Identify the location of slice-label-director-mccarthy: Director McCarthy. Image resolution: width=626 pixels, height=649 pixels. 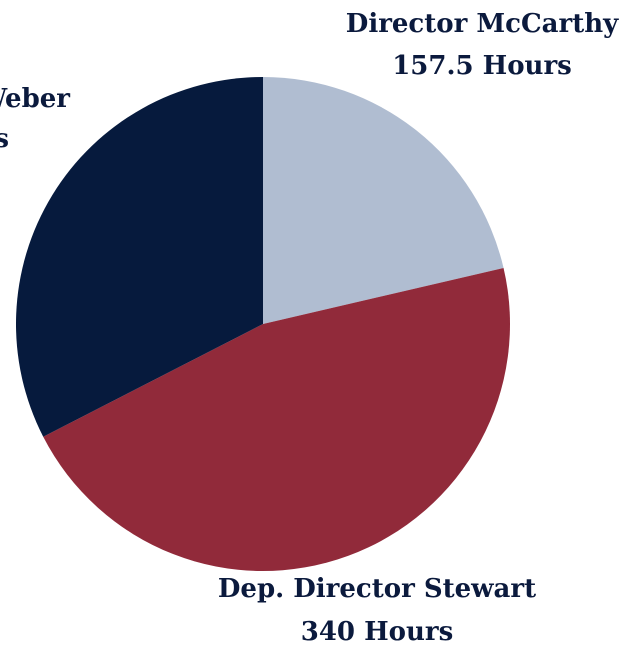
(482, 24).